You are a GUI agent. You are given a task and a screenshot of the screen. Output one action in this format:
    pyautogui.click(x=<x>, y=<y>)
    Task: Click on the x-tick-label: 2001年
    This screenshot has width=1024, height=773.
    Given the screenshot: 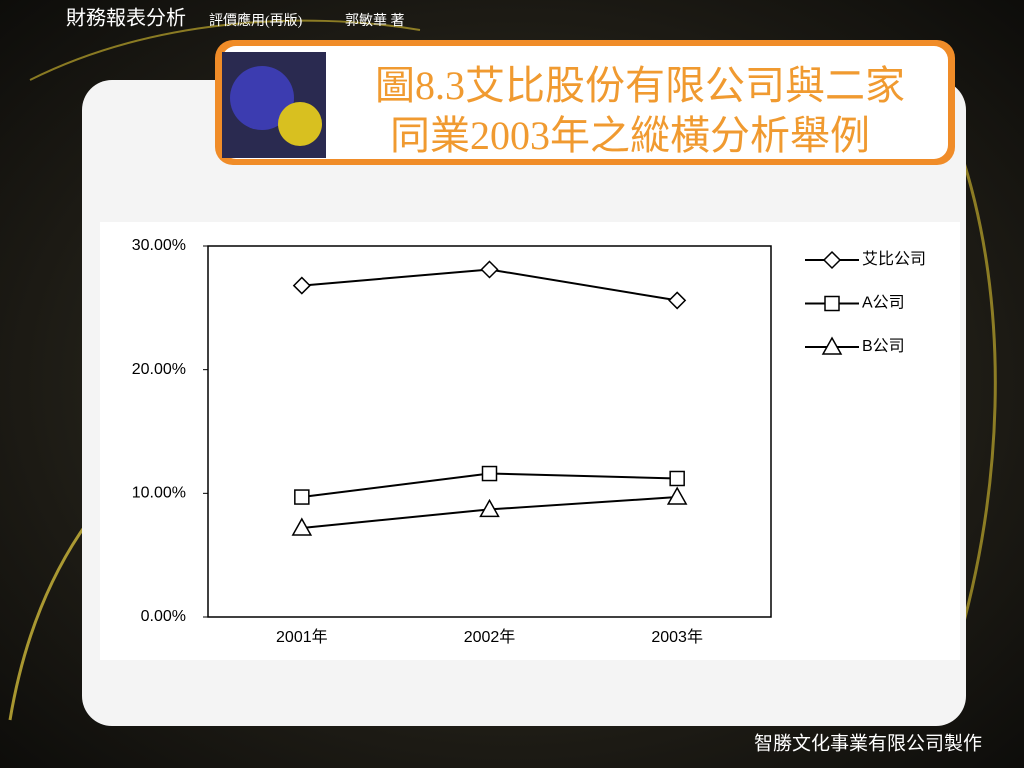 What is the action you would take?
    pyautogui.click(x=302, y=637)
    